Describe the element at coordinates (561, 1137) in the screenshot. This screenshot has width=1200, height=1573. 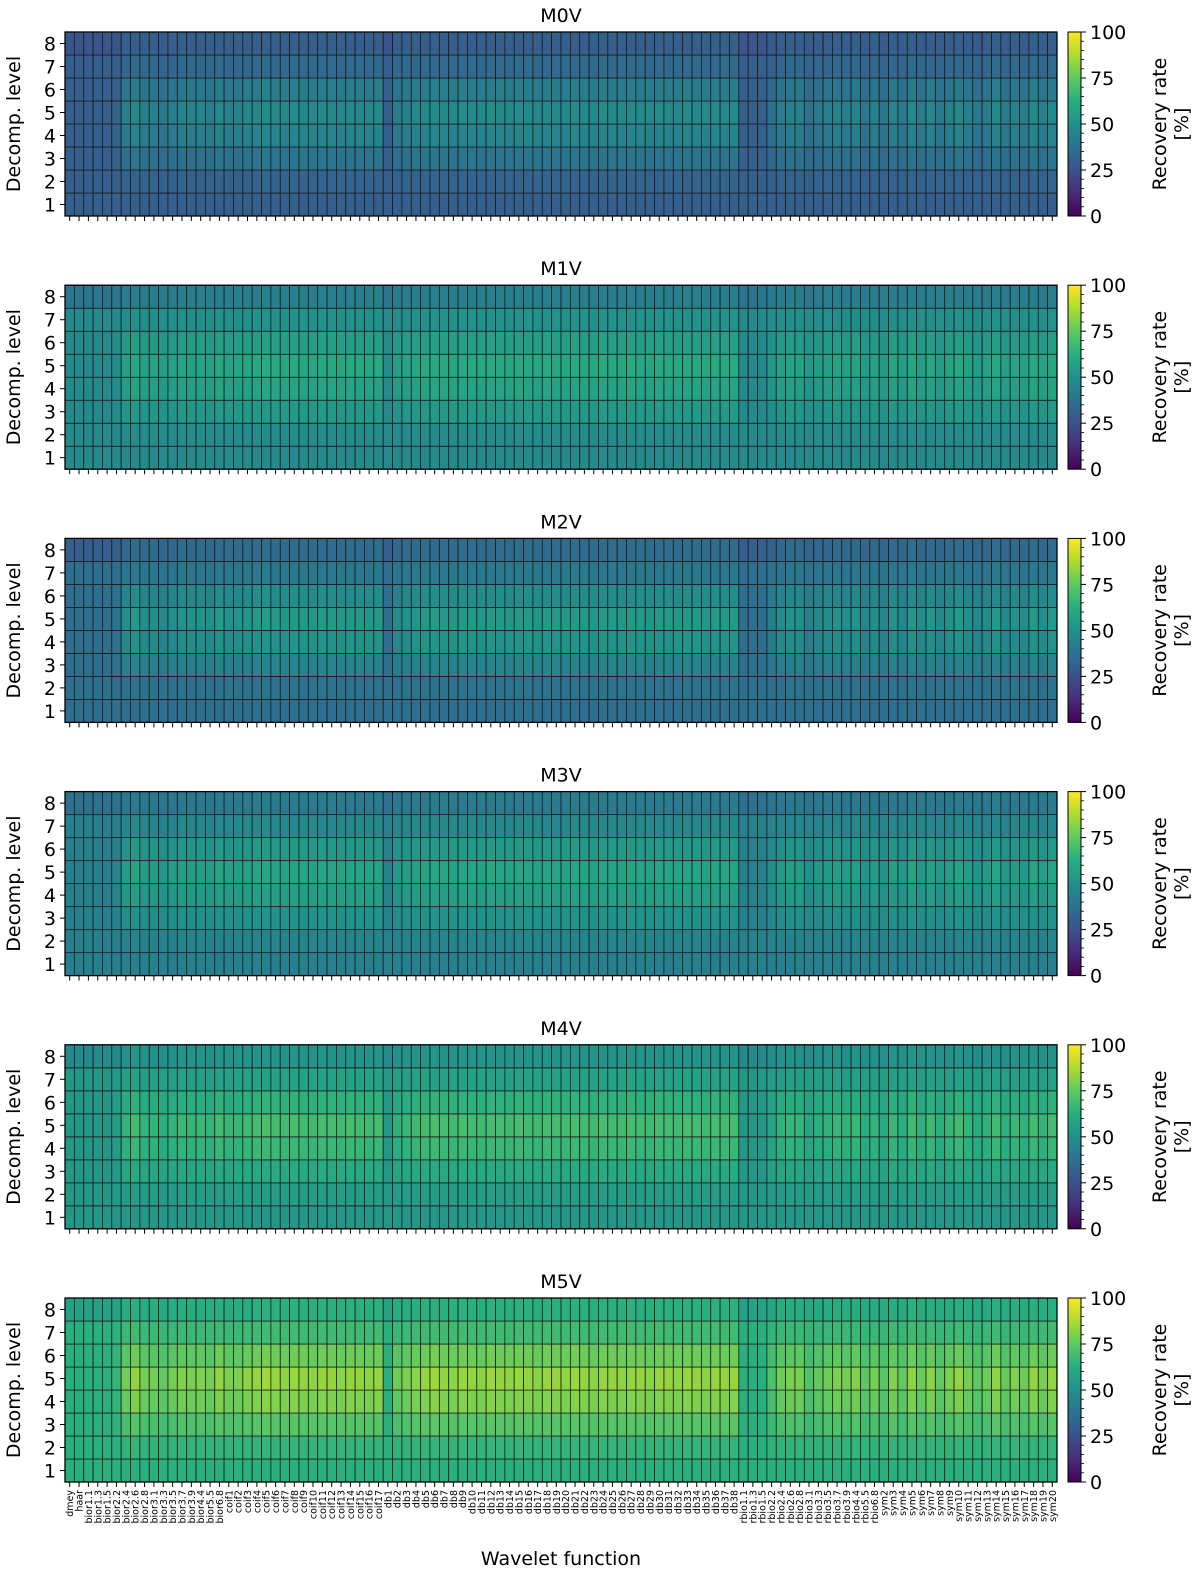
I see `plot-frame` at that location.